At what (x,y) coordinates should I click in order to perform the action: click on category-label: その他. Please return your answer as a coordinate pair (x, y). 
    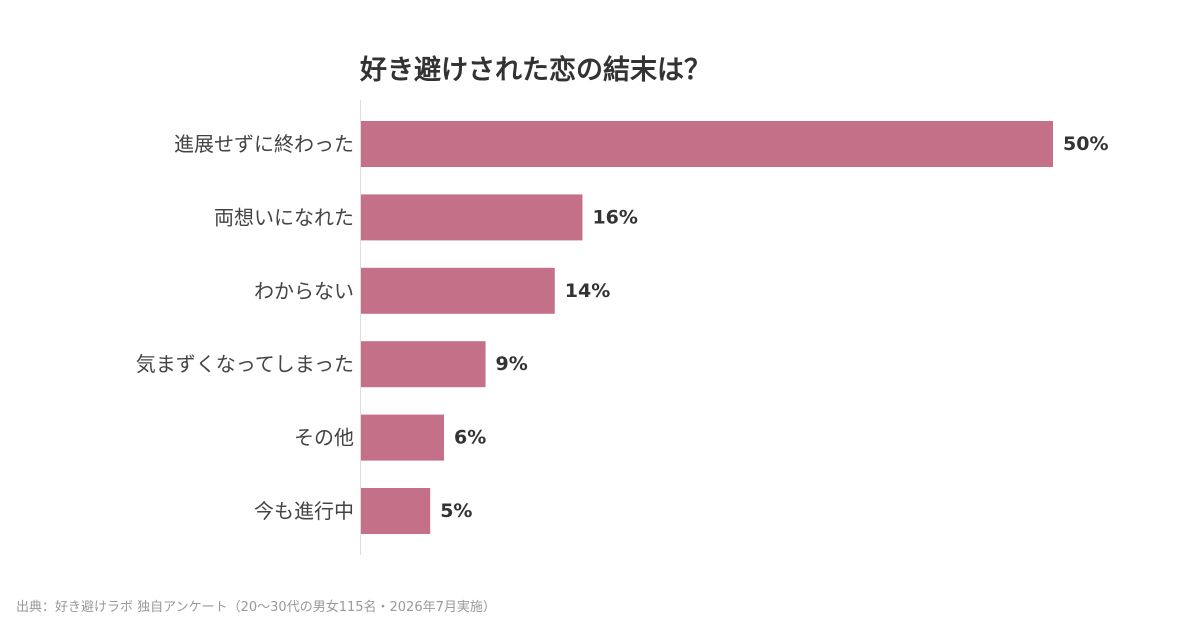
    Looking at the image, I should click on (324, 438).